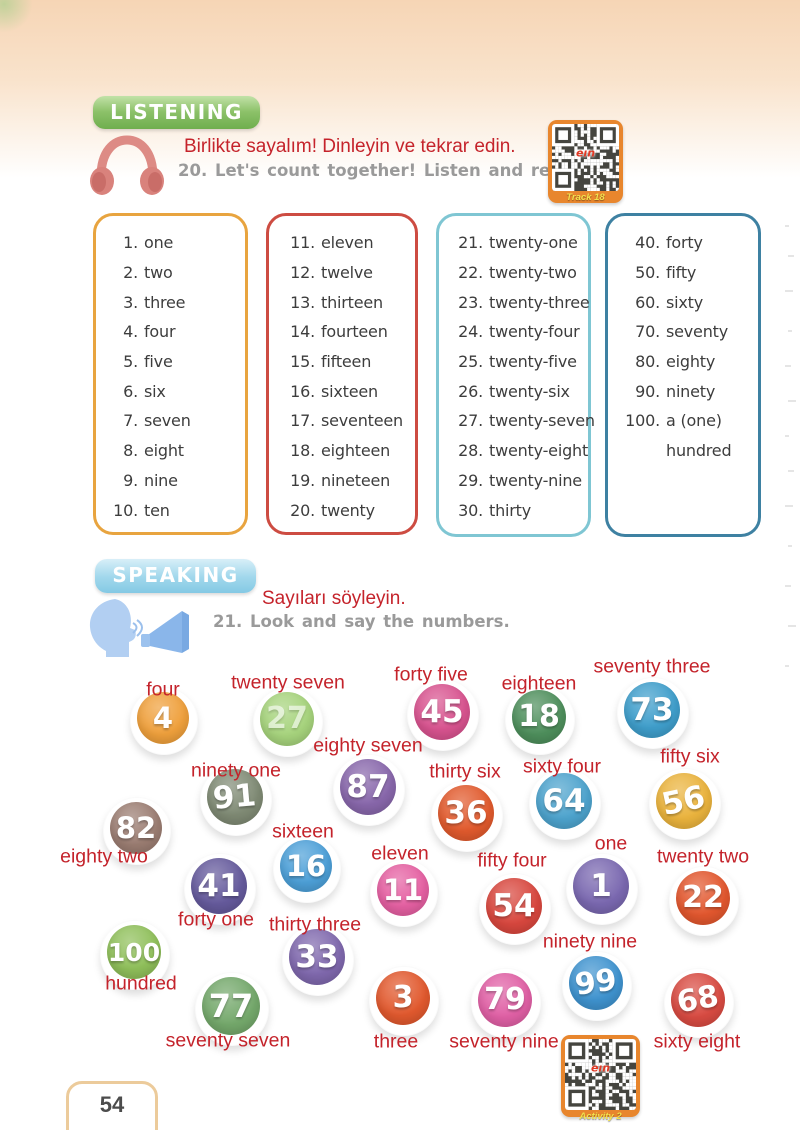  What do you see at coordinates (652, 666) in the screenshot?
I see `ball-label: seventy three` at bounding box center [652, 666].